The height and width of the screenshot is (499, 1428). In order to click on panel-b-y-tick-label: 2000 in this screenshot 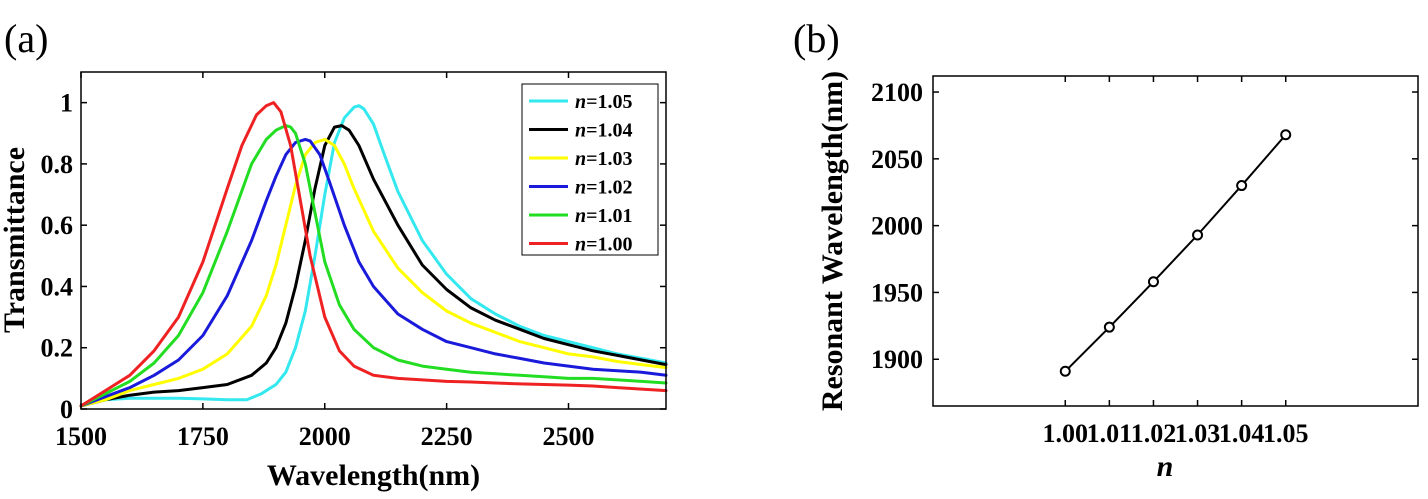, I will do `click(897, 226)`.